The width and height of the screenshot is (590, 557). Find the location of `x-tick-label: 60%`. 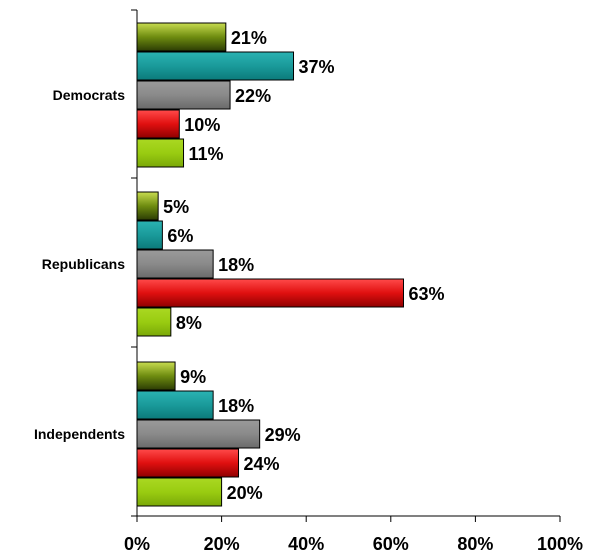

x-tick-label: 60% is located at coordinates (391, 544).